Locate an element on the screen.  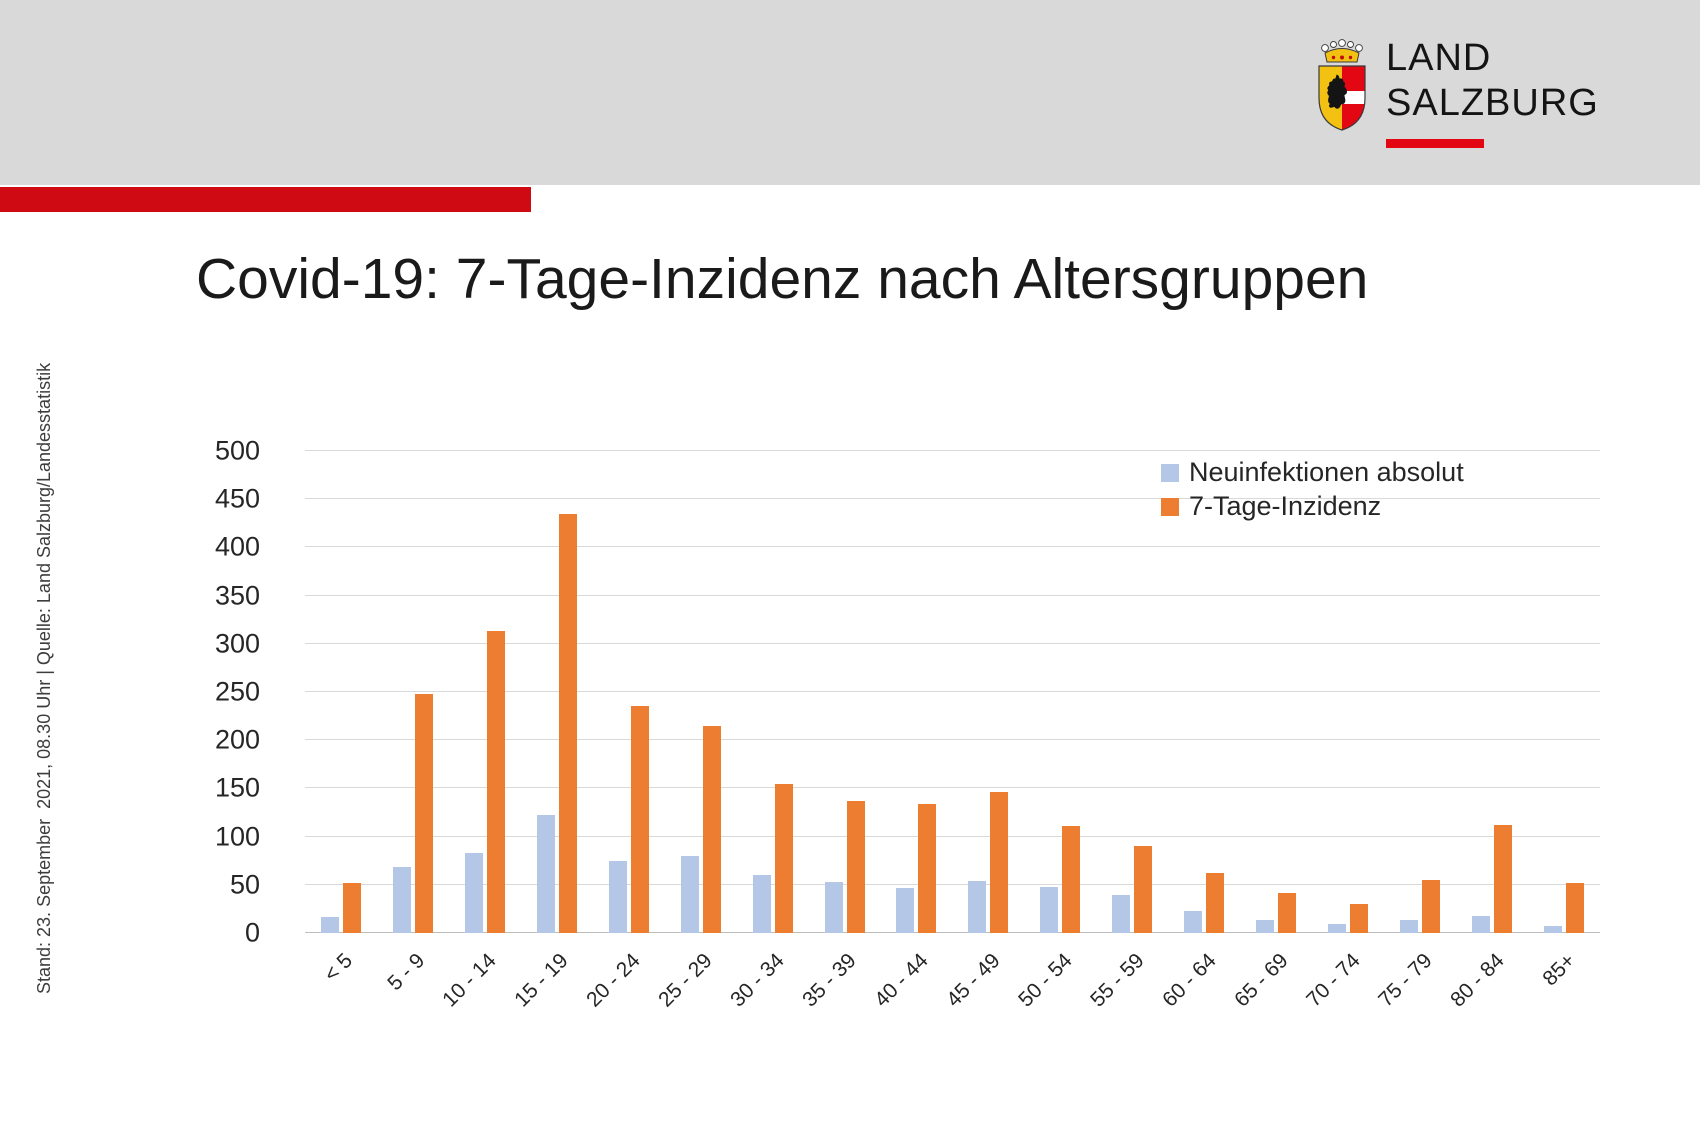
bar-inzidenz-15 - 19 is located at coordinates (567, 723).